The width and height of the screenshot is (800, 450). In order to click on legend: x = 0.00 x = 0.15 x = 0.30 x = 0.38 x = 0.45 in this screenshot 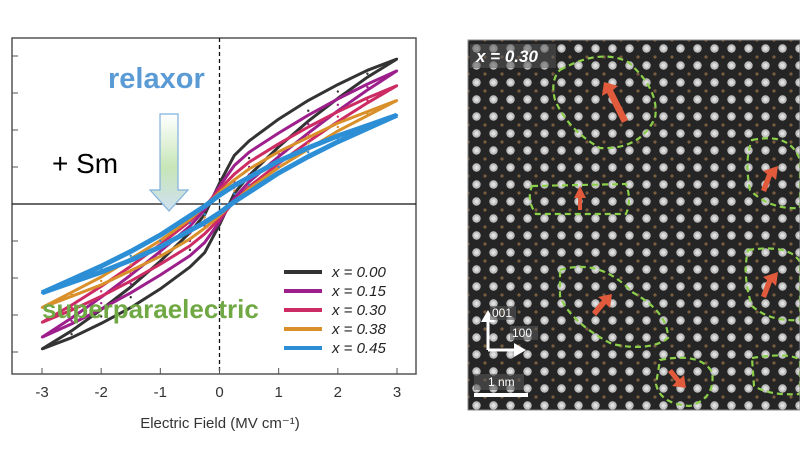, I will do `click(335, 310)`.